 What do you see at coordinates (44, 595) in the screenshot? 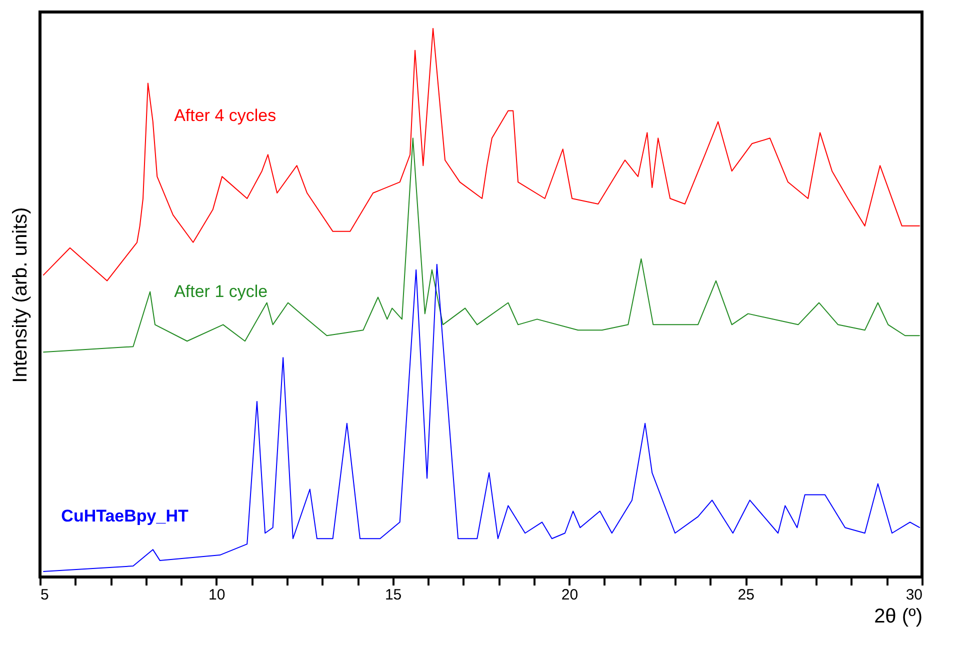
I see `x-tick-label: 5` at bounding box center [44, 595].